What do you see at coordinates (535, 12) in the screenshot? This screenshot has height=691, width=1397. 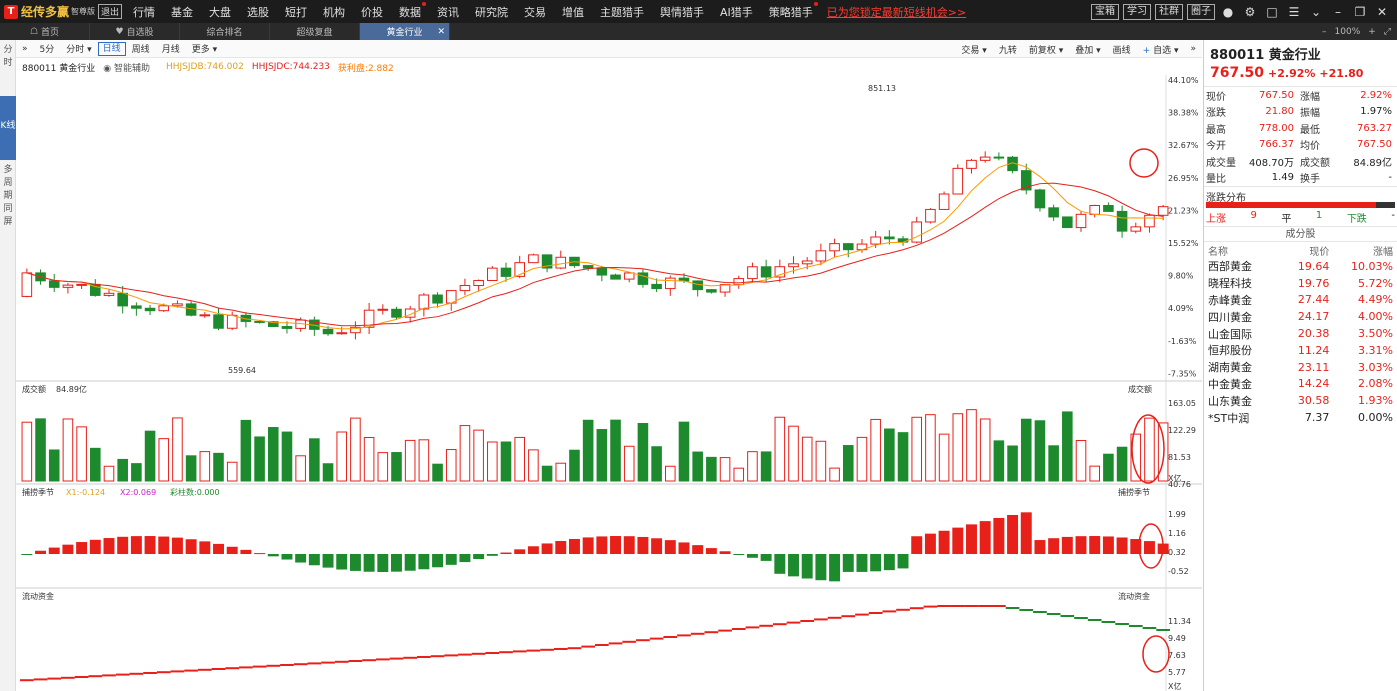 I see `menu-item: 交易` at bounding box center [535, 12].